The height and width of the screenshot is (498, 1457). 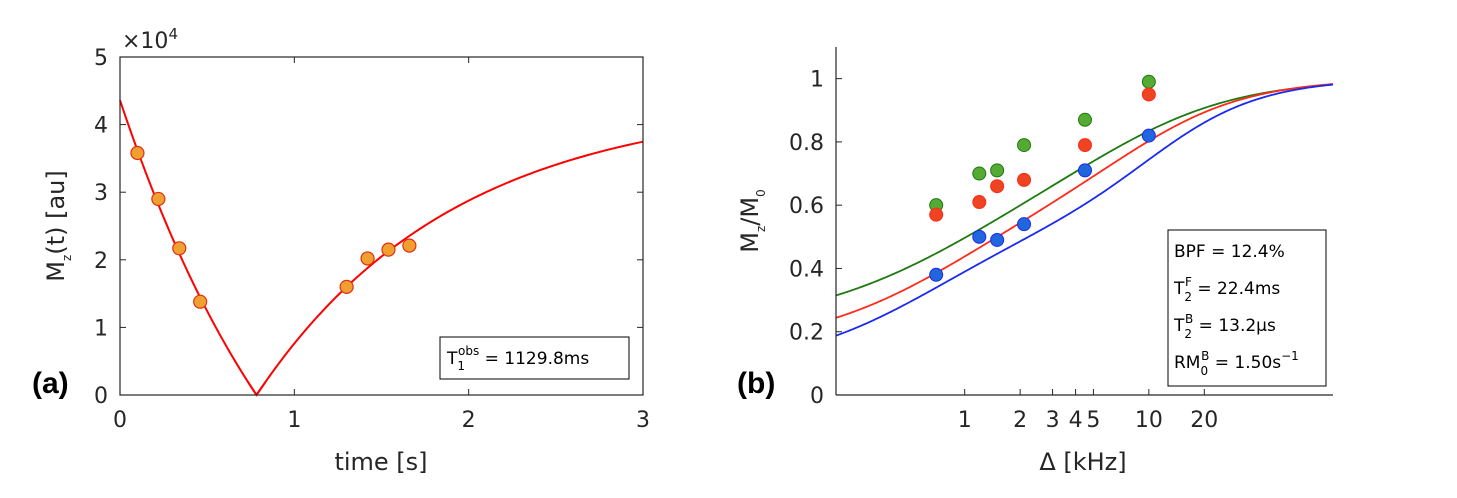 I want to click on y-axis-label-a: Mz(t) [au], so click(x=58, y=225).